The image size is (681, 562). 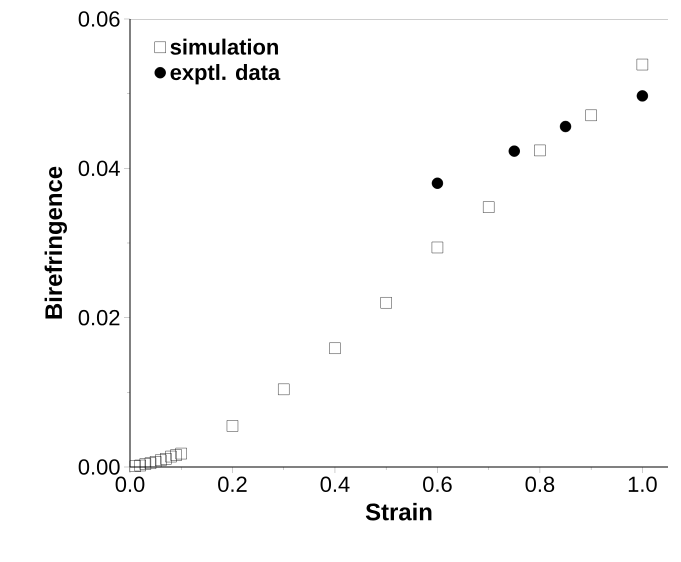 What do you see at coordinates (99, 168) in the screenshot?
I see `y-tick-label: 0.04` at bounding box center [99, 168].